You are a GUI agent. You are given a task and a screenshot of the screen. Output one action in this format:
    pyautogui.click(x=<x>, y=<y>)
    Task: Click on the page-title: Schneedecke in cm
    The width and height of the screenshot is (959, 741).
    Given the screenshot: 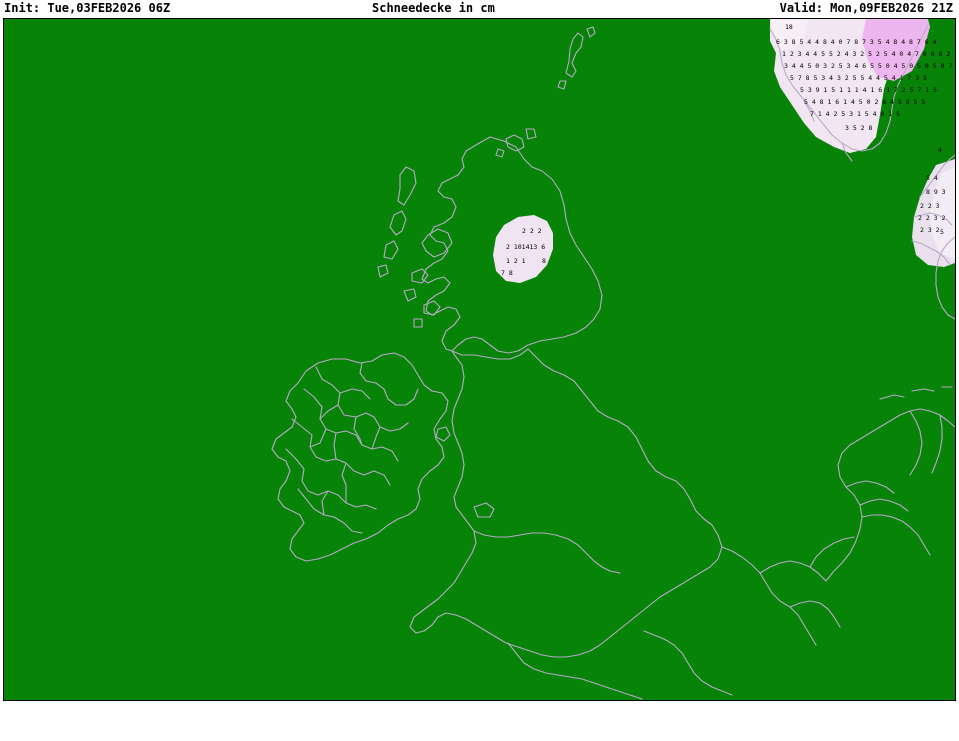 What is the action you would take?
    pyautogui.click(x=433, y=8)
    